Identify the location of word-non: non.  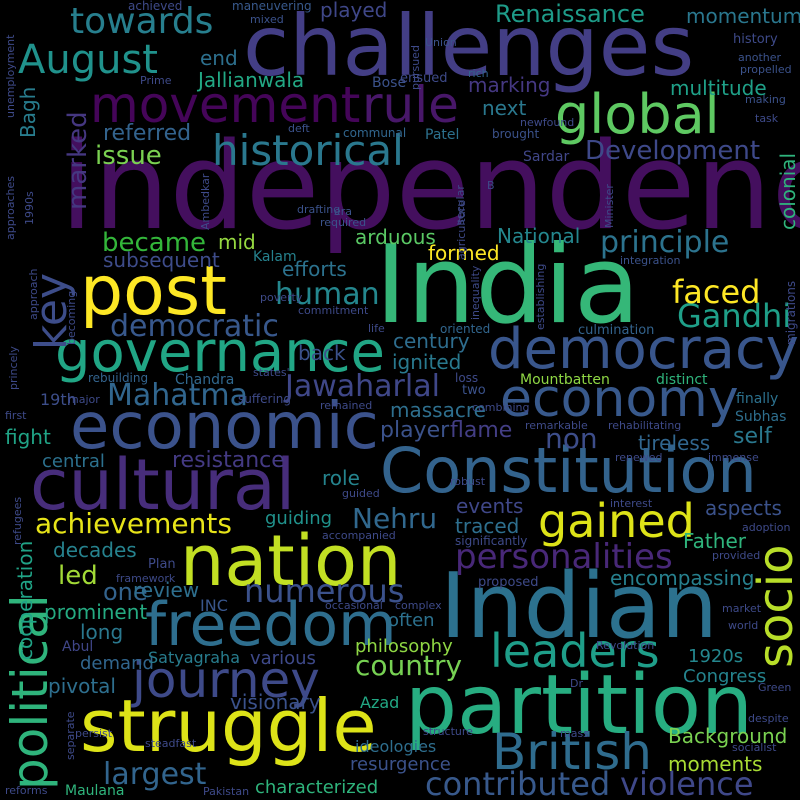
(571, 438).